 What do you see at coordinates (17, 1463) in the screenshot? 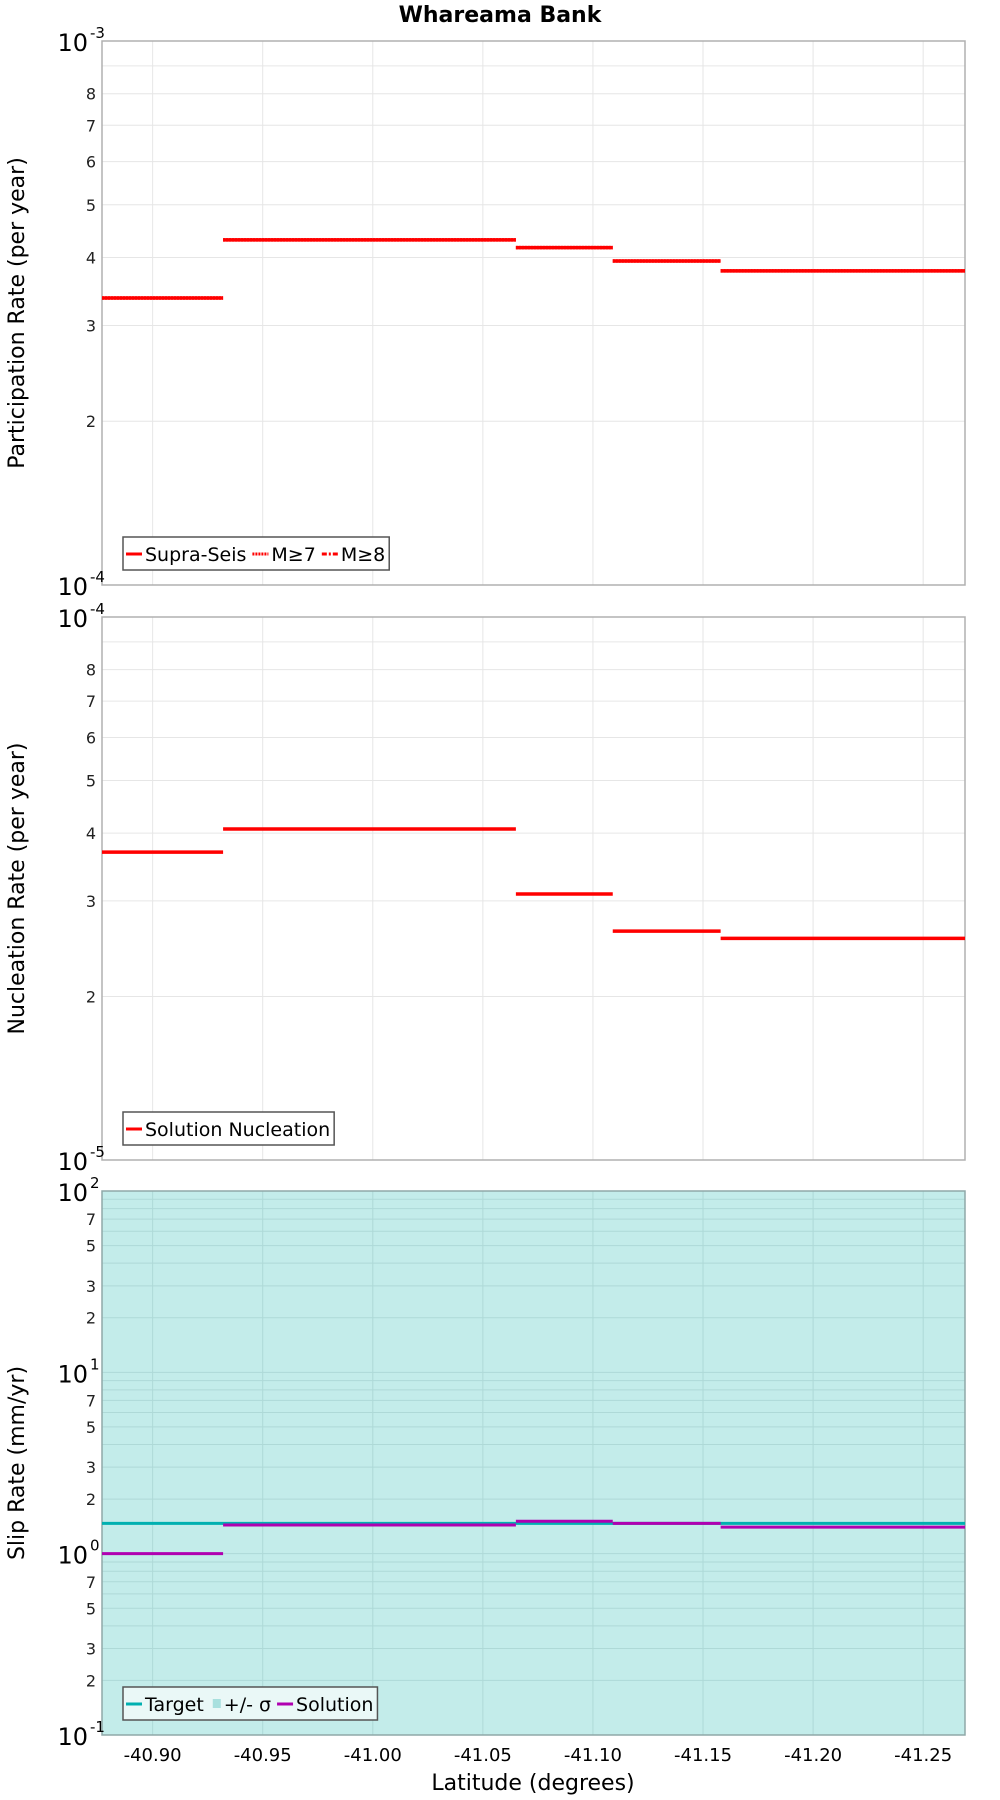
I see `y-axis-label: Slip Rate (mm/yr)` at bounding box center [17, 1463].